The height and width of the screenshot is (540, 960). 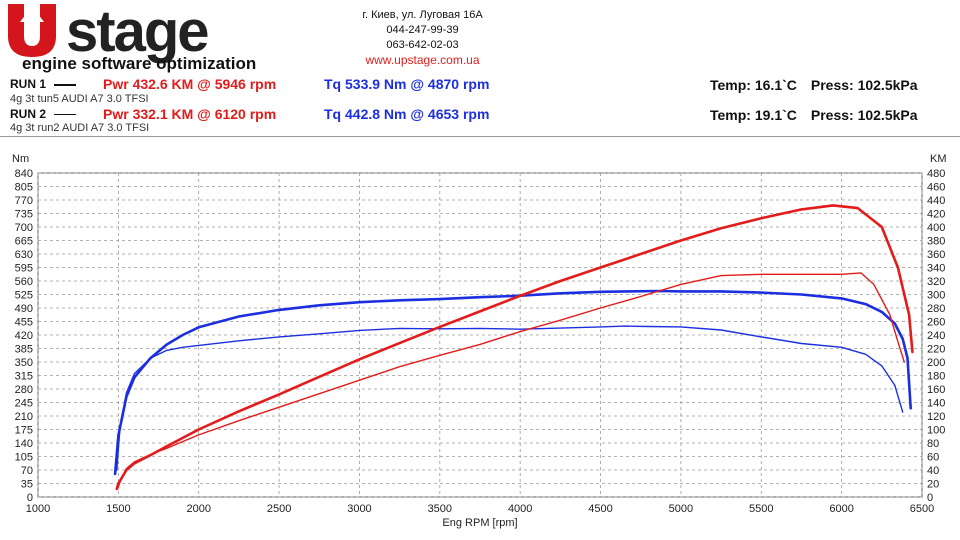 What do you see at coordinates (864, 115) in the screenshot?
I see `run-2-press: Press: 102.5kPa` at bounding box center [864, 115].